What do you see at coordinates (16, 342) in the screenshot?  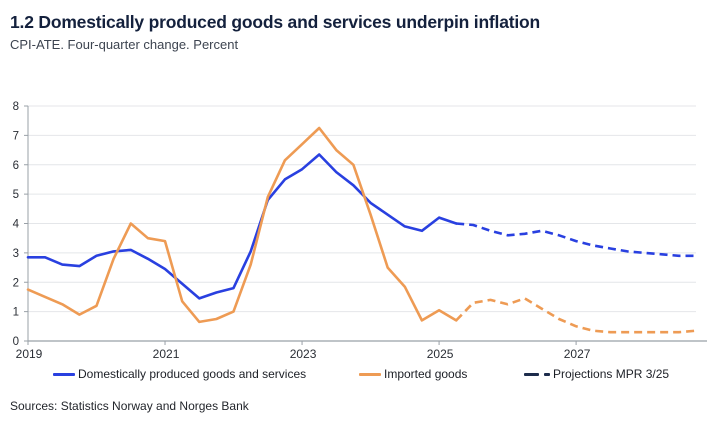 I see `y-axis-label: 0` at bounding box center [16, 342].